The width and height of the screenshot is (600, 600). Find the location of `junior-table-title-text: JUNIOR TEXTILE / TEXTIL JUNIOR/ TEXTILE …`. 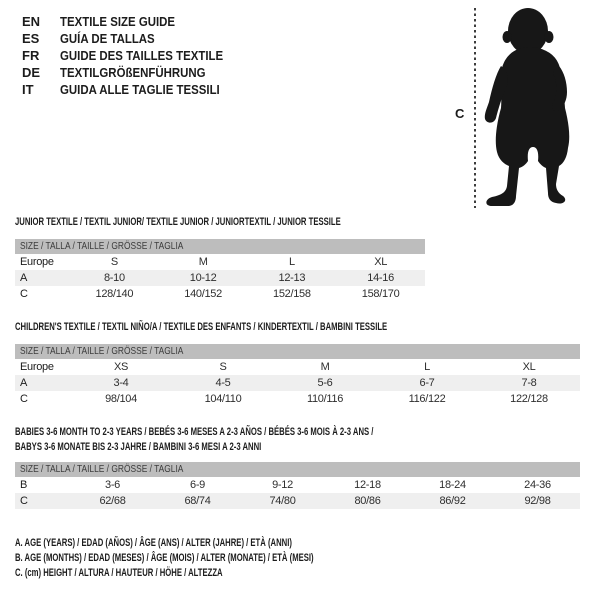

junior-table-title-text: JUNIOR TEXTILE / TEXTIL JUNIOR/ TEXTILE … is located at coordinates (178, 222).